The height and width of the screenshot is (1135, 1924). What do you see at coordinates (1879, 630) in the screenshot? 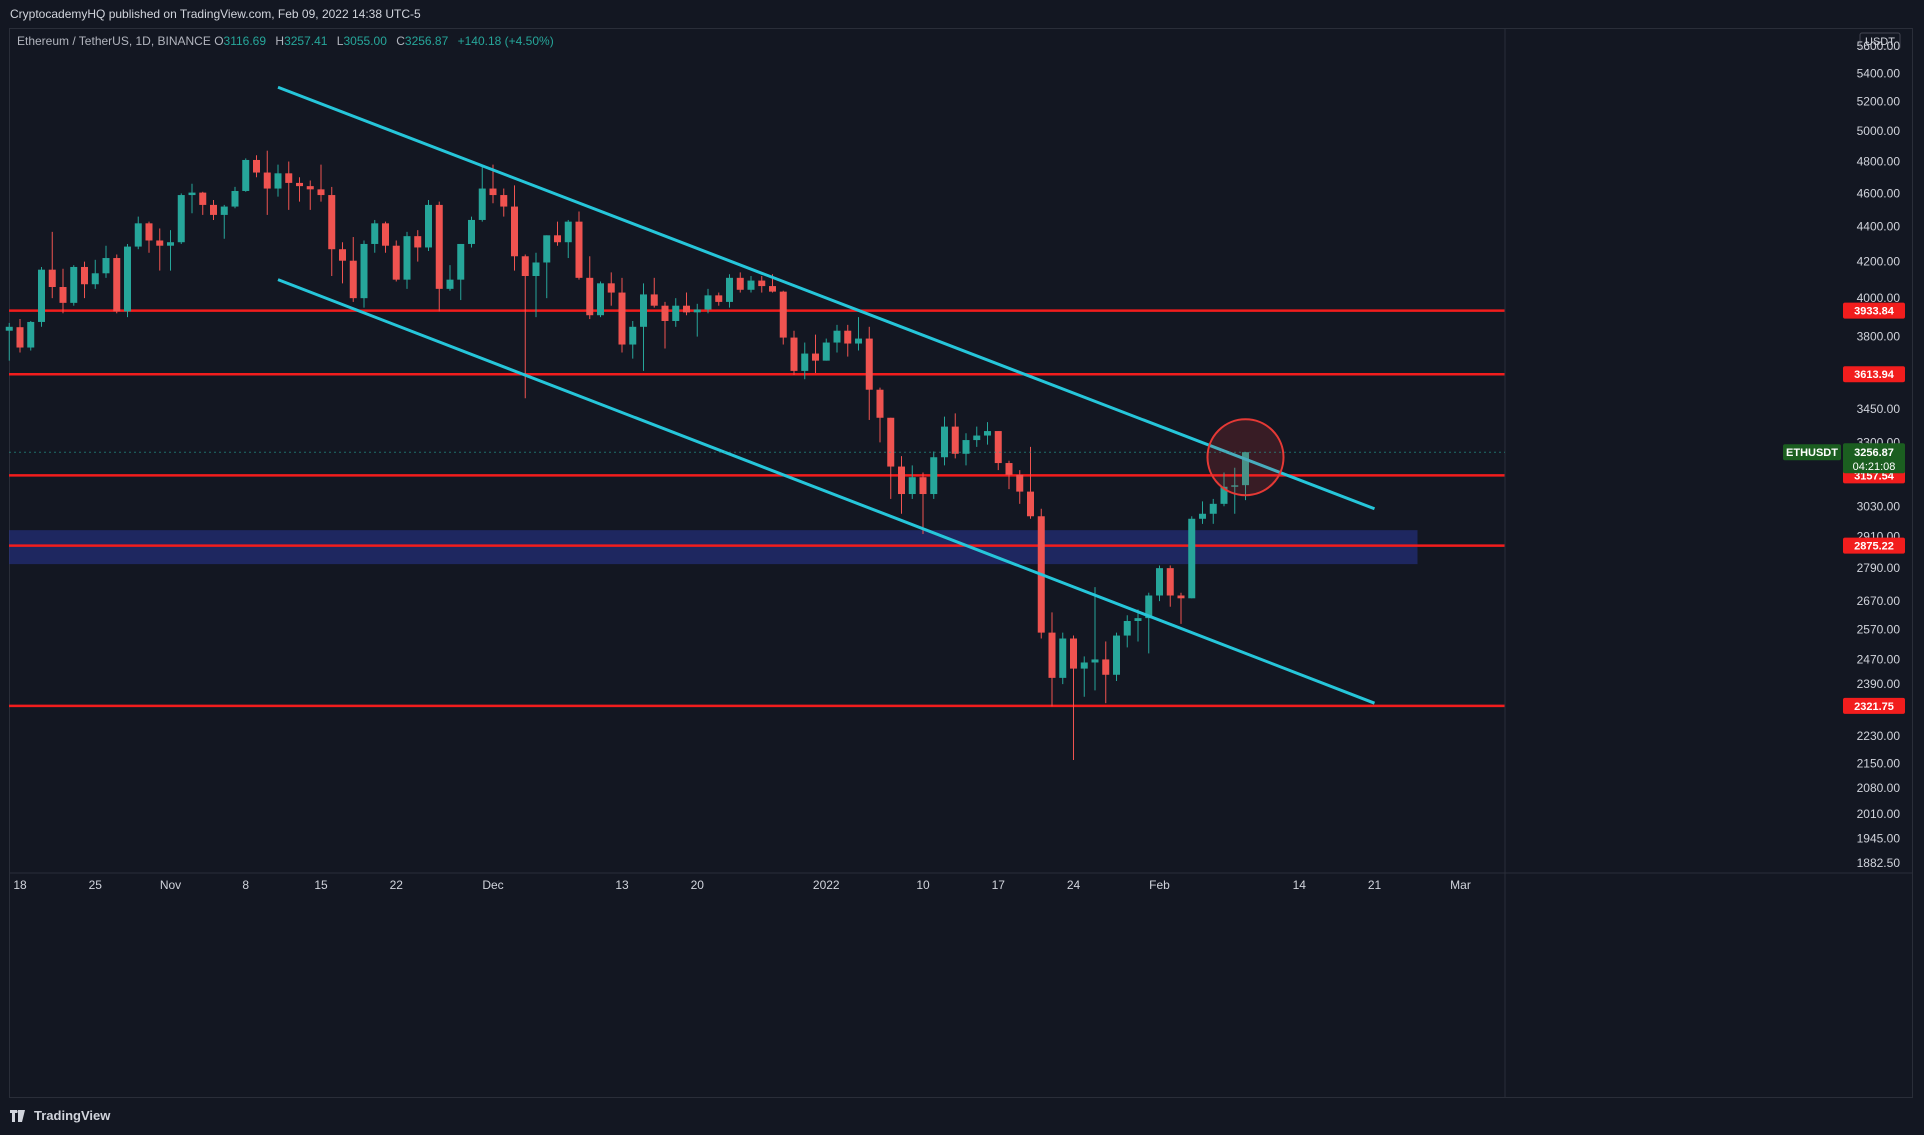
I see `price-tick-label: 2570.00` at bounding box center [1879, 630].